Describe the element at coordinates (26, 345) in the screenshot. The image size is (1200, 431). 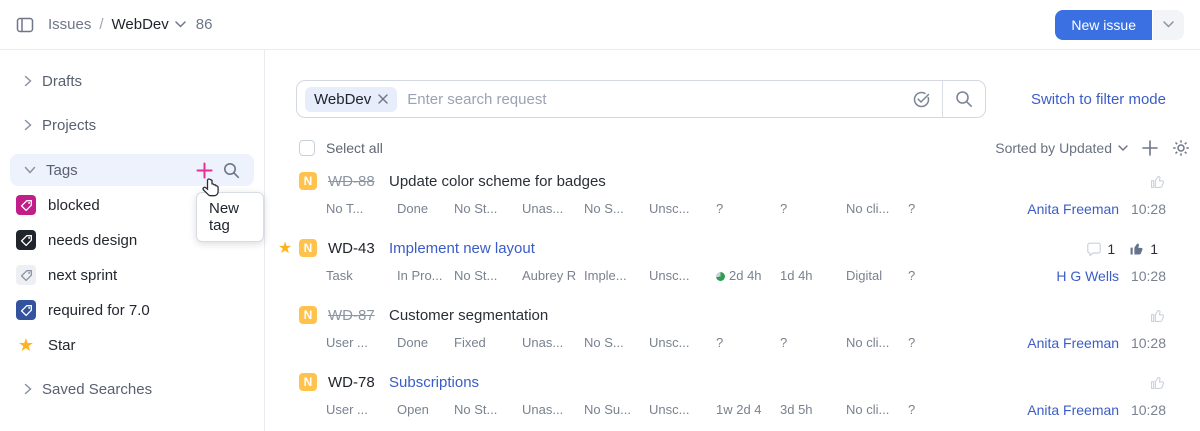
I see `star-icon: ★` at that location.